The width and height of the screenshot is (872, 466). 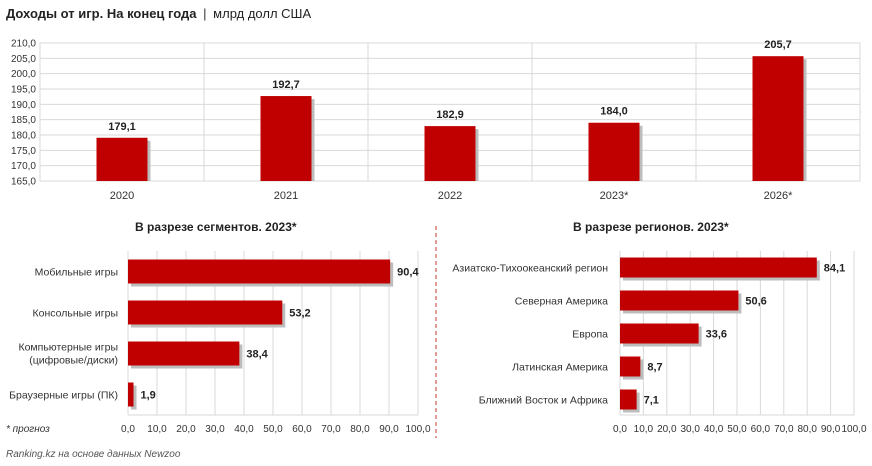 I want to click on bar-value-label: 192,7, so click(x=286, y=85).